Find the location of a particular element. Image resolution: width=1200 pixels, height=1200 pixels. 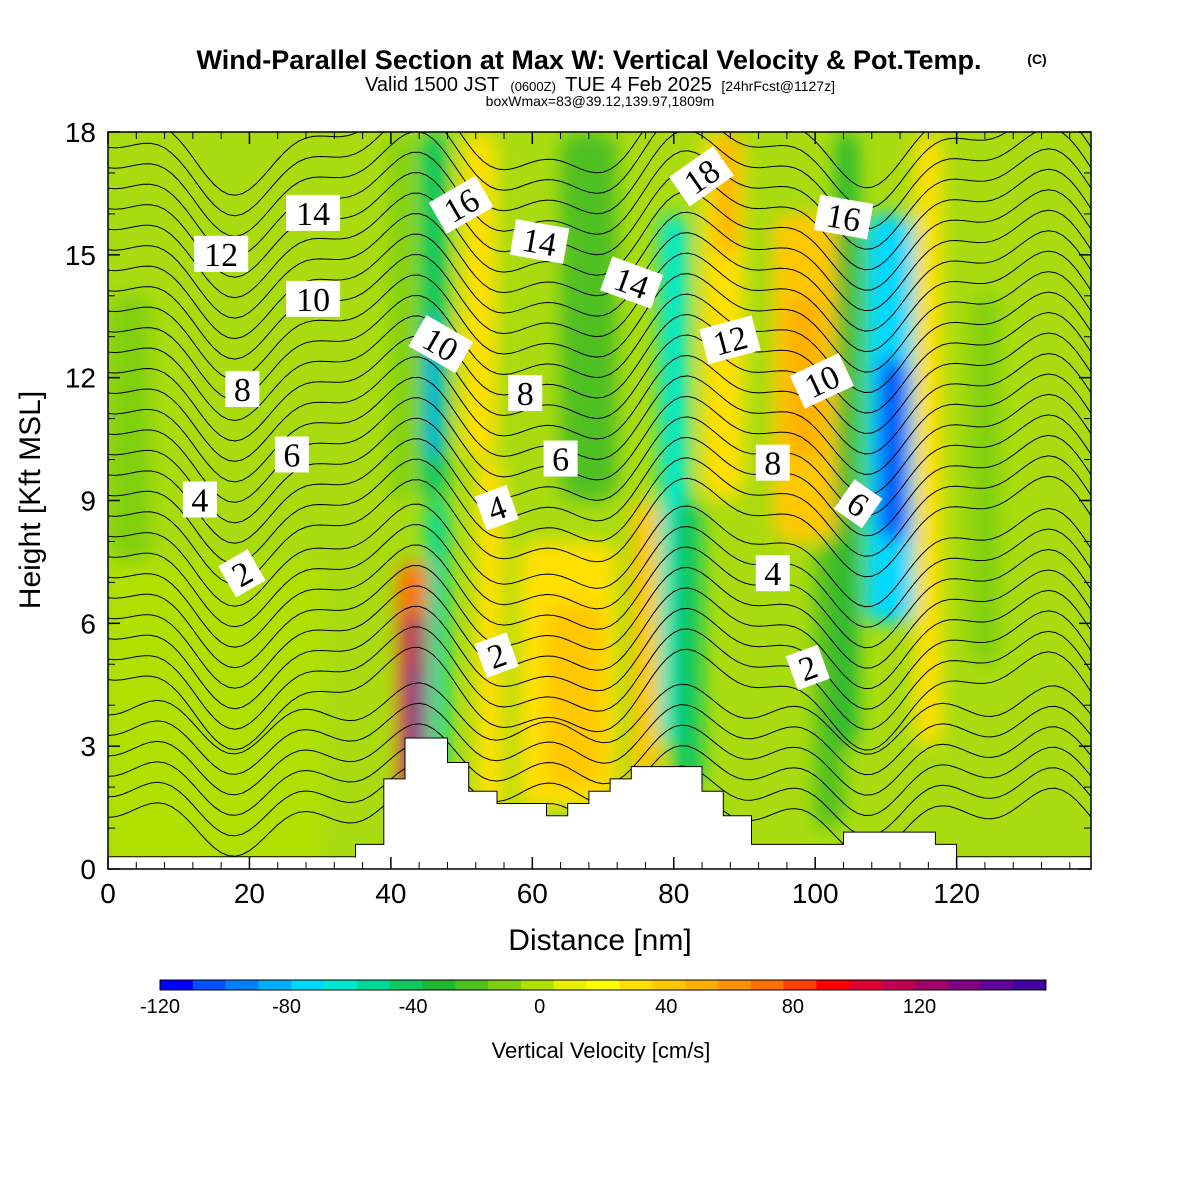

colorbar-tick-label: -80 is located at coordinates (286, 1007).